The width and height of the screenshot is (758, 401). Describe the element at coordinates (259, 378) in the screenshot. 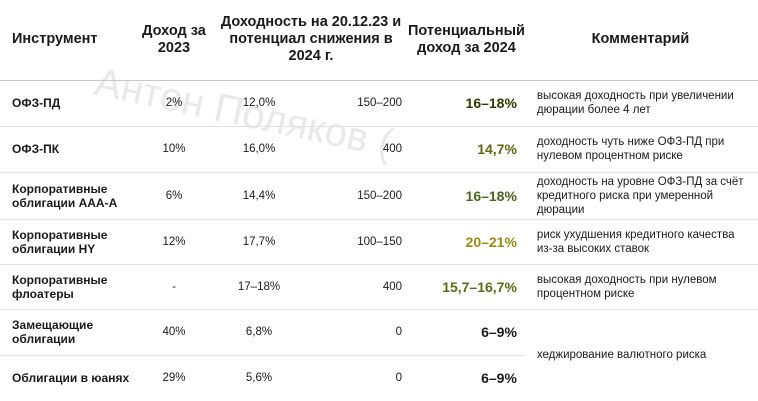

I see `yield-value: 5,6%` at that location.